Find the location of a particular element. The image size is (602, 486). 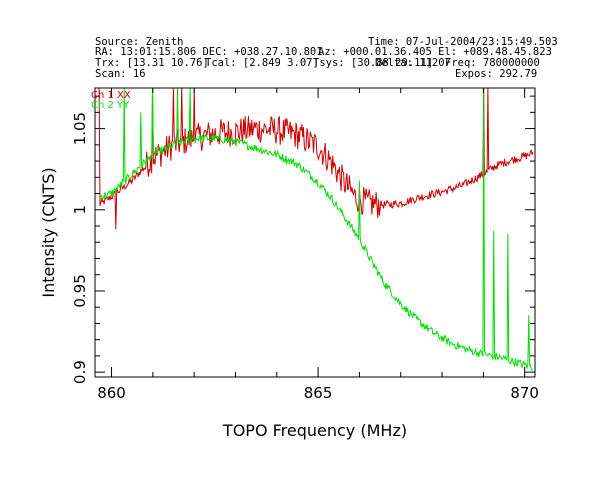

x-axis-label: TOPO Frequency (MHz) is located at coordinates (314, 430).